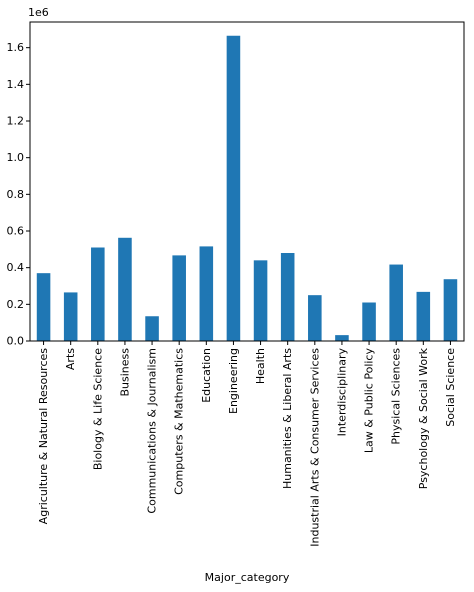 The width and height of the screenshot is (474, 592). I want to click on x-tick-label: Psychology & Social Work, so click(423, 418).